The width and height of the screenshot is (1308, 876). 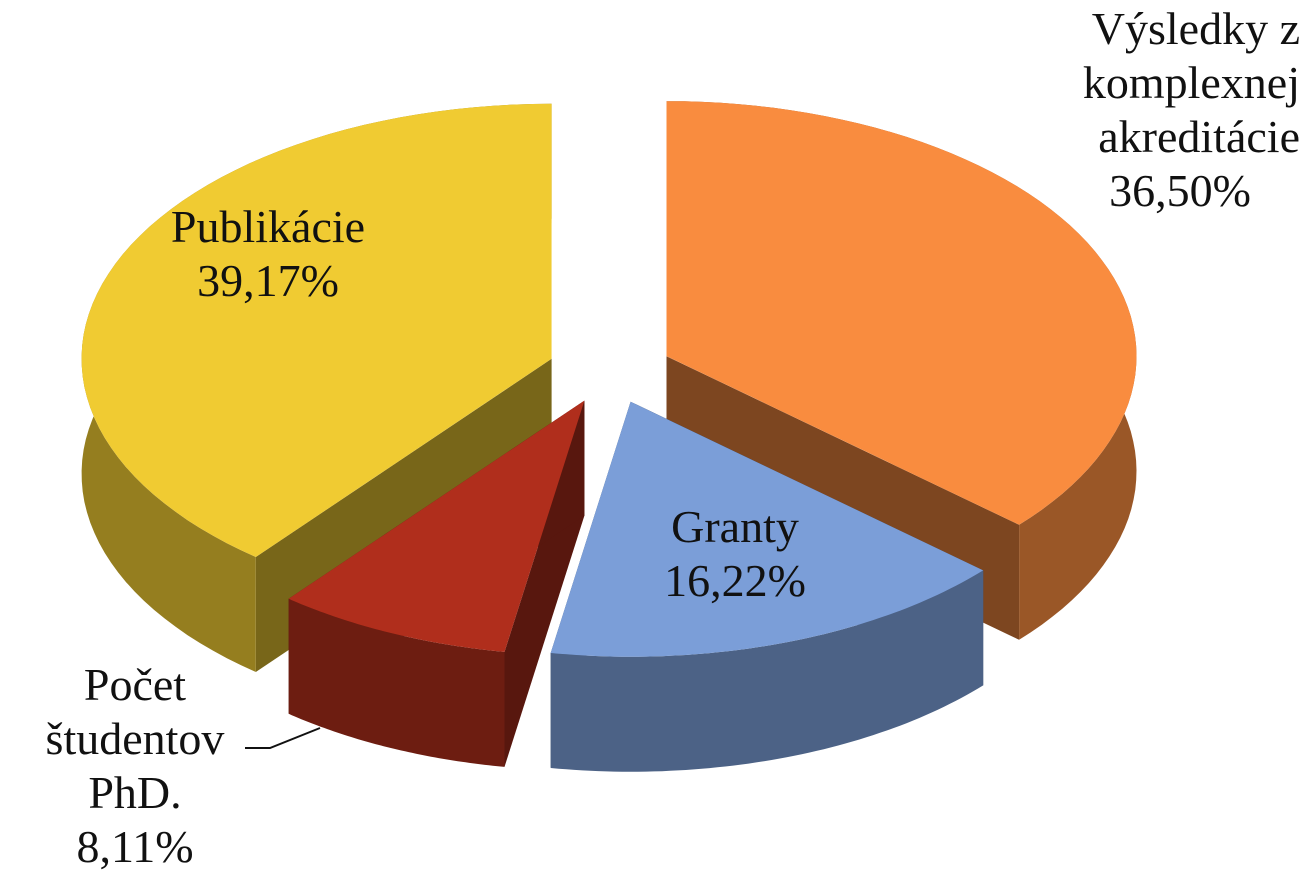 I want to click on slice-name: Publikácie, so click(x=268, y=226).